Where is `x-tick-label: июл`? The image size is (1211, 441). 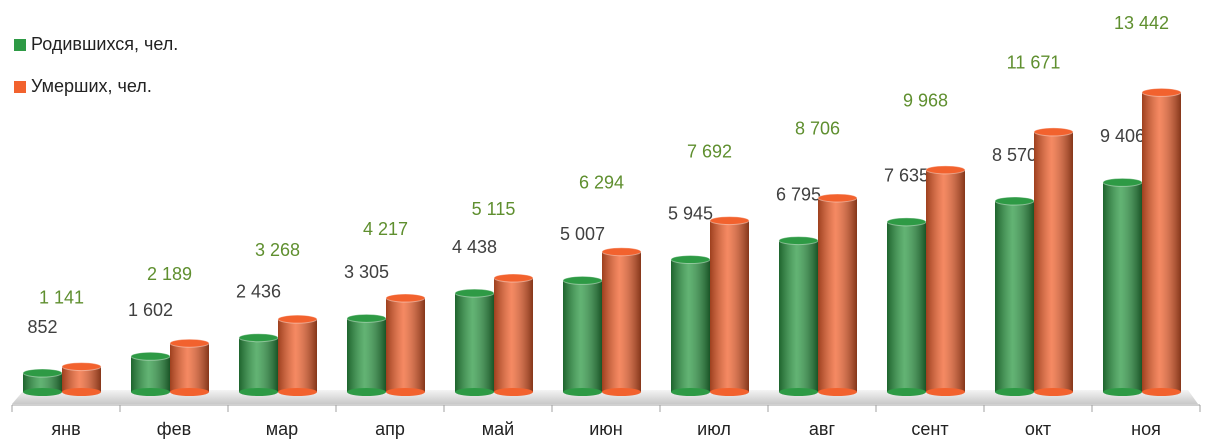
x-tick-label: июл is located at coordinates (714, 429).